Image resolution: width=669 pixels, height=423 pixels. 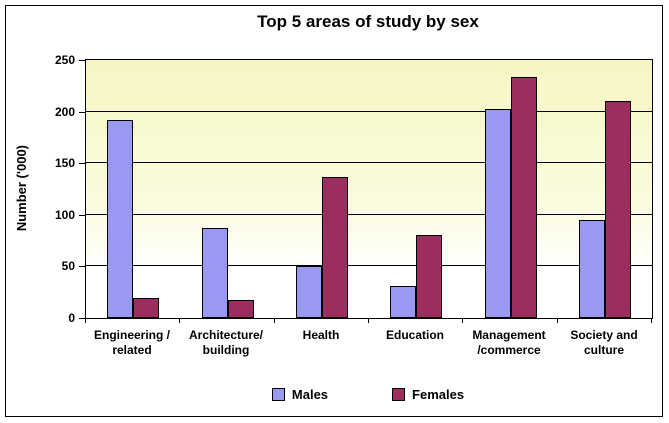 I want to click on x-category-label-engineering-related: Engineering / related, so click(x=131, y=342).